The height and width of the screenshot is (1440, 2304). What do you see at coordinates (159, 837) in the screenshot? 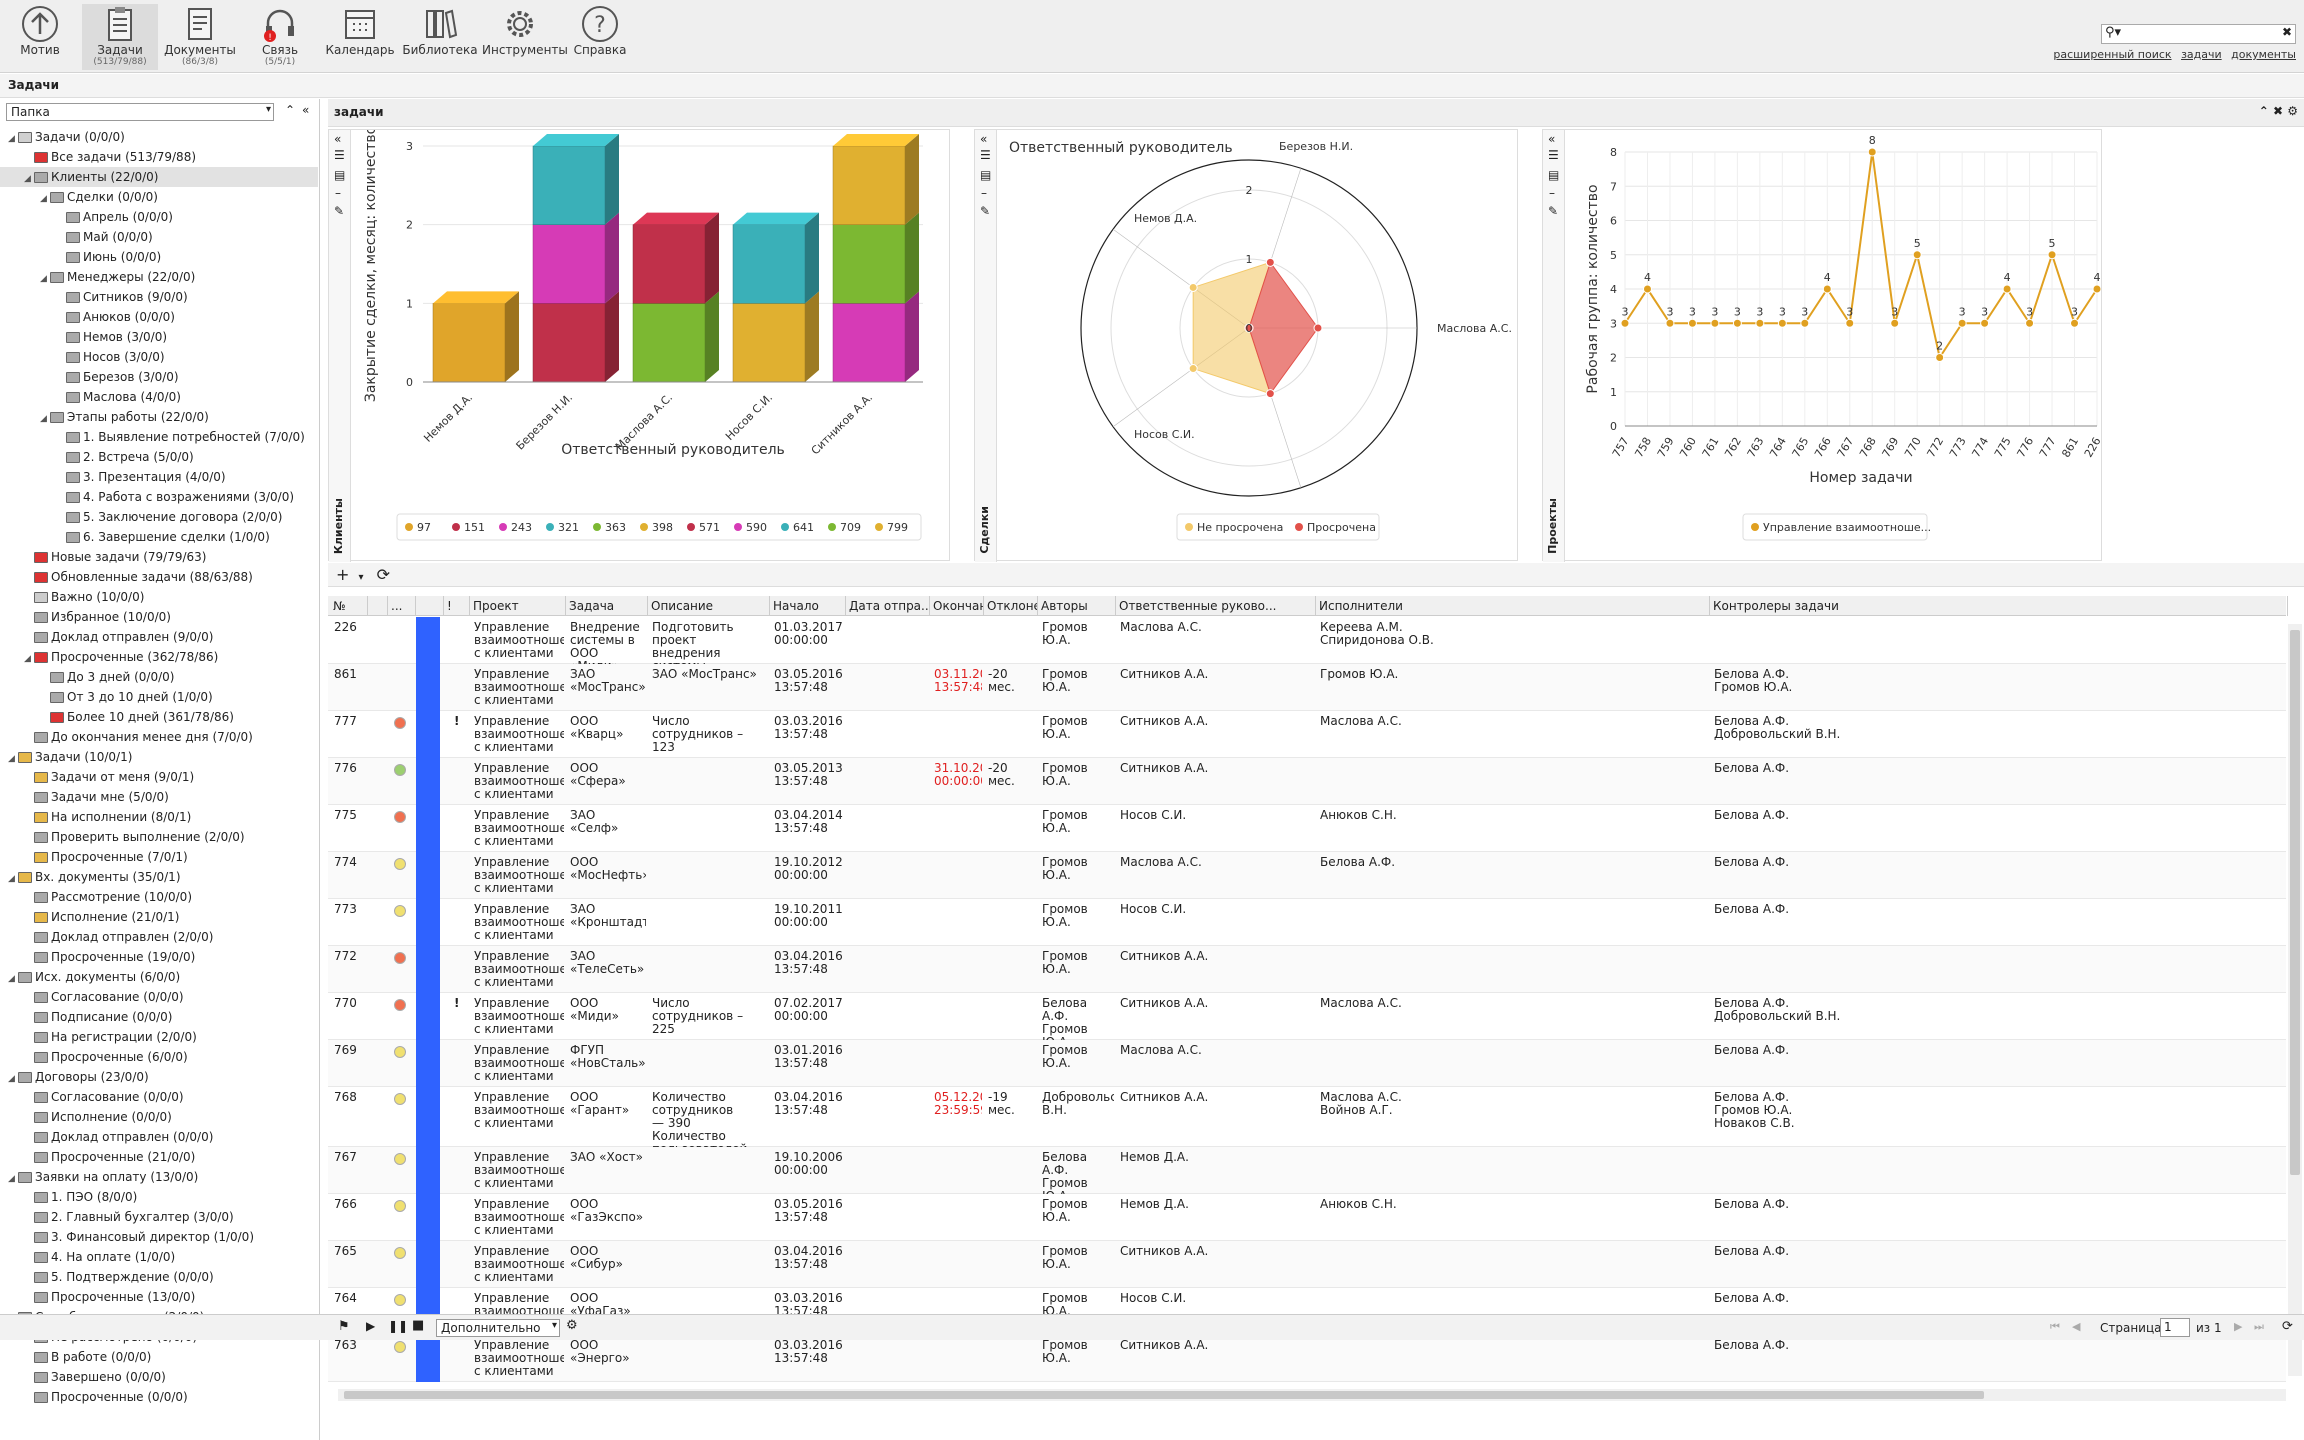
I see `tree-item: Проверить выполнение (2/0/0)` at bounding box center [159, 837].